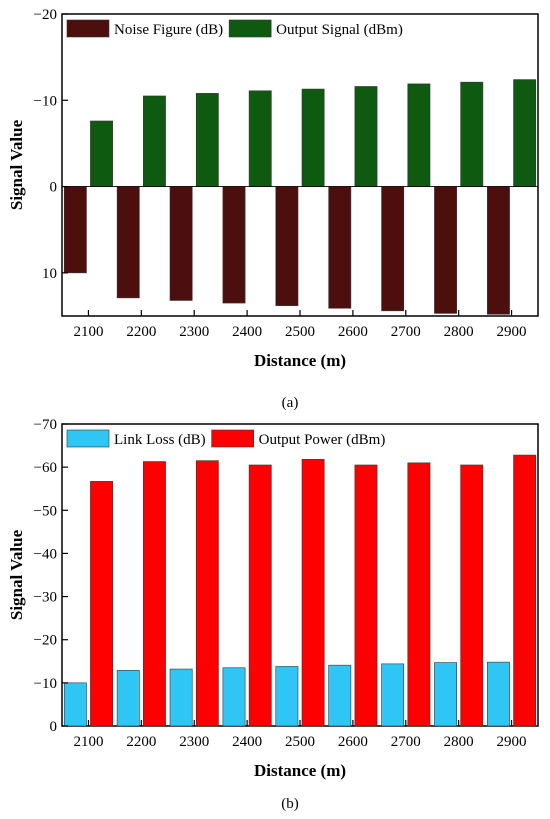  Describe the element at coordinates (168, 30) in the screenshot. I see `legend-label-1: Noise Figure (dB)` at that location.